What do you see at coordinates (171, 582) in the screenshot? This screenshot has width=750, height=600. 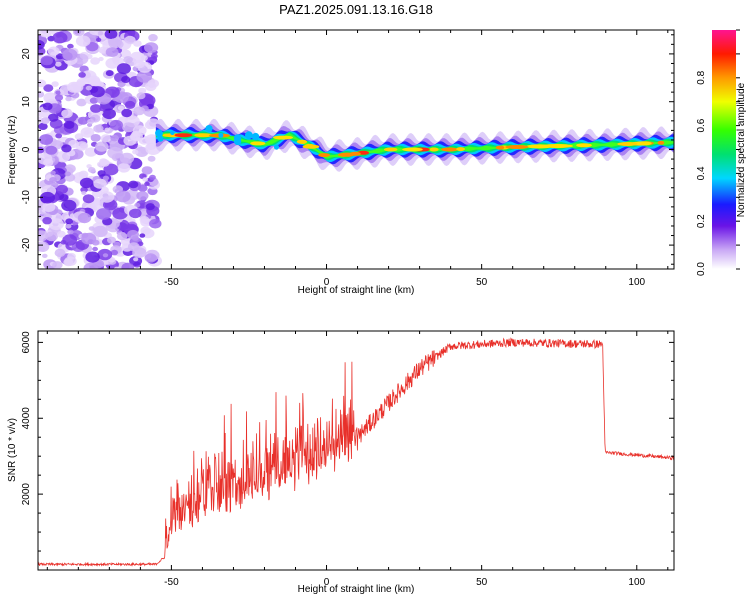 I see `x-tick-label: -50` at bounding box center [171, 582].